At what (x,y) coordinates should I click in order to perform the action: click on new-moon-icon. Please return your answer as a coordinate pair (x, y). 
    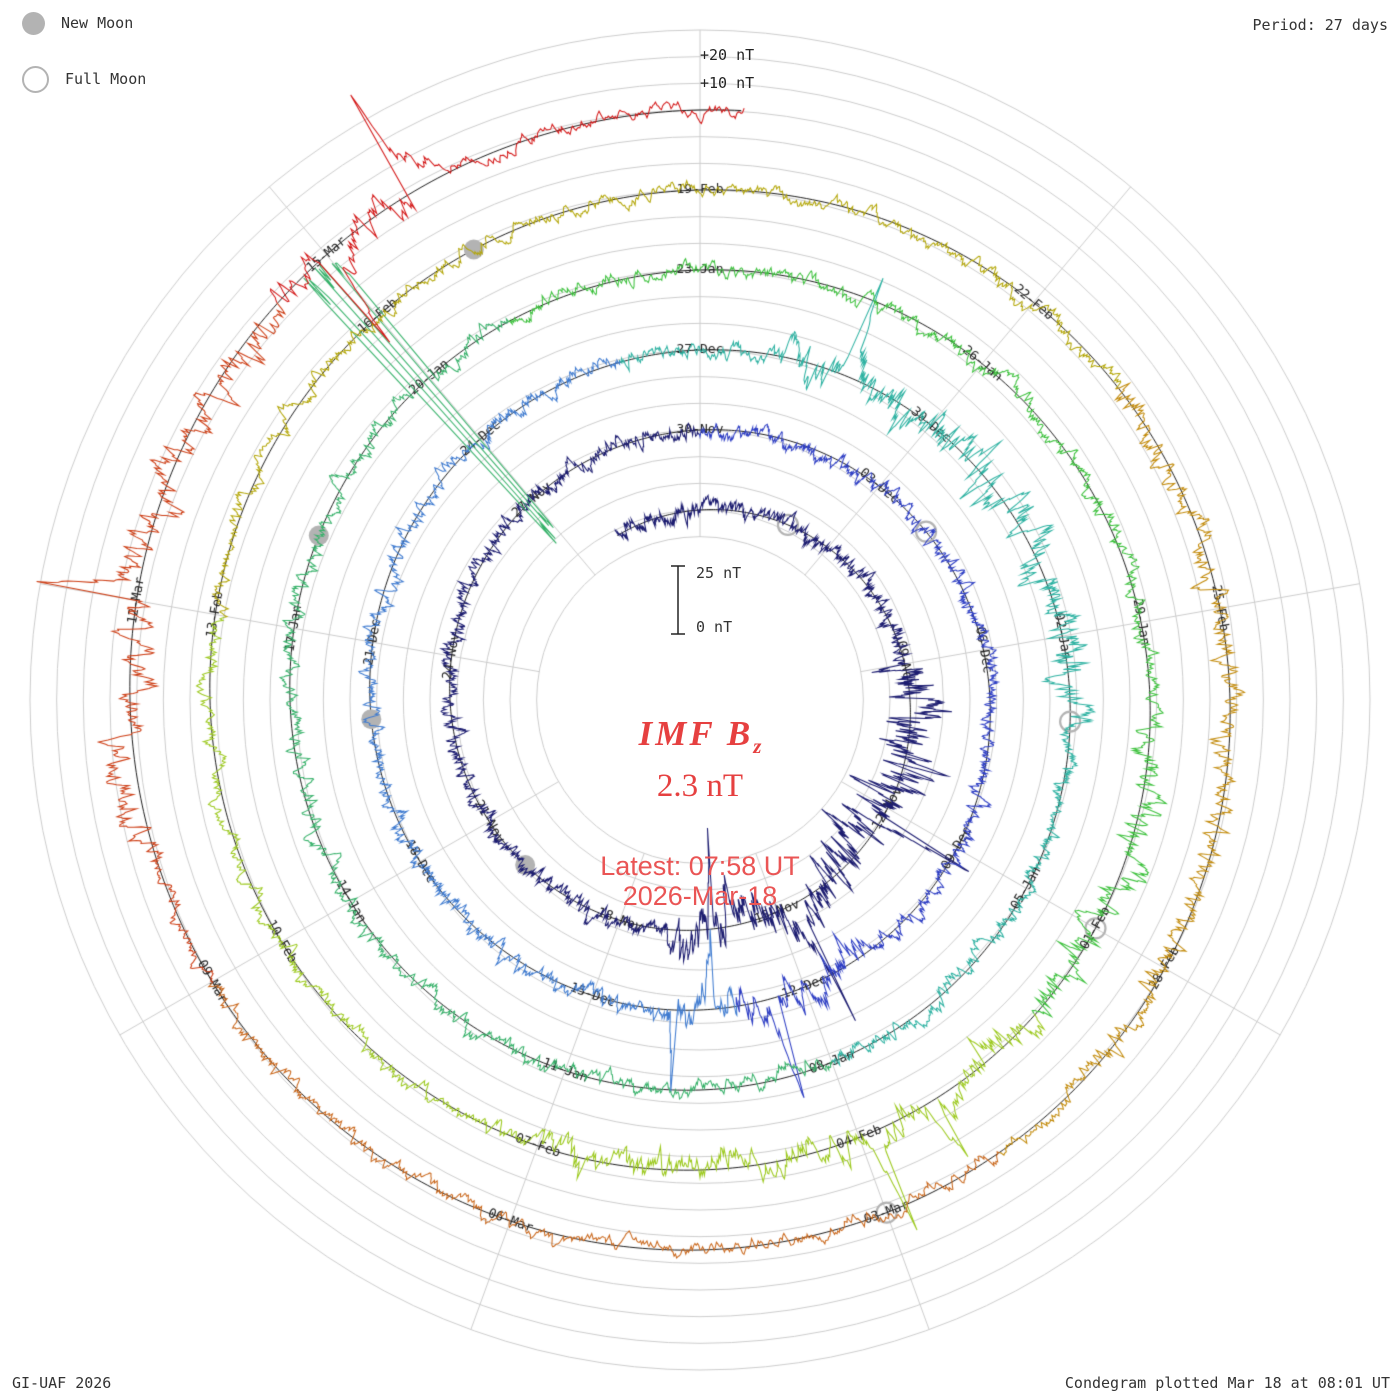
    Looking at the image, I should click on (33, 23).